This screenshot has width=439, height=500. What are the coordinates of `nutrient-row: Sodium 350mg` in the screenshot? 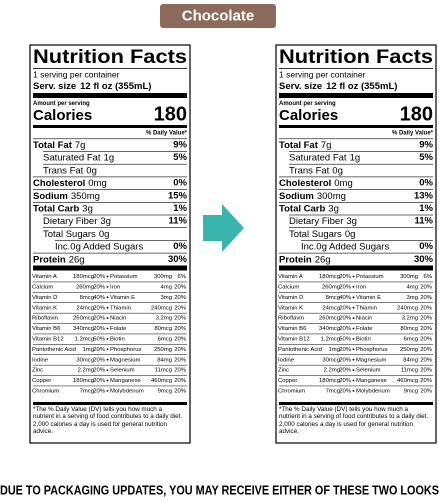 It's located at (66, 195).